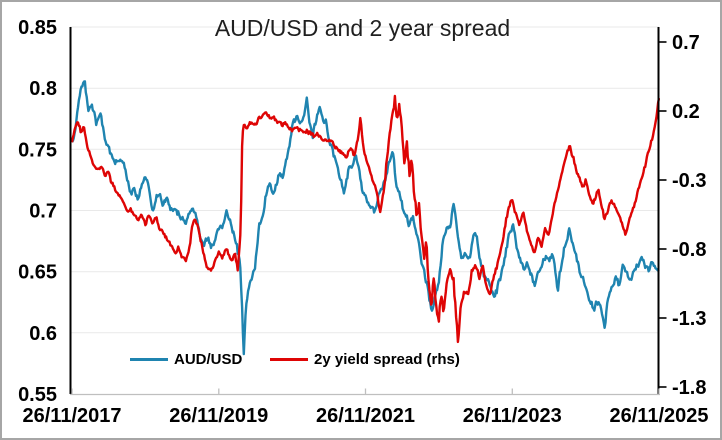  Describe the element at coordinates (218, 416) in the screenshot. I see `x-axis-tick-label: 26/11/2019` at that location.